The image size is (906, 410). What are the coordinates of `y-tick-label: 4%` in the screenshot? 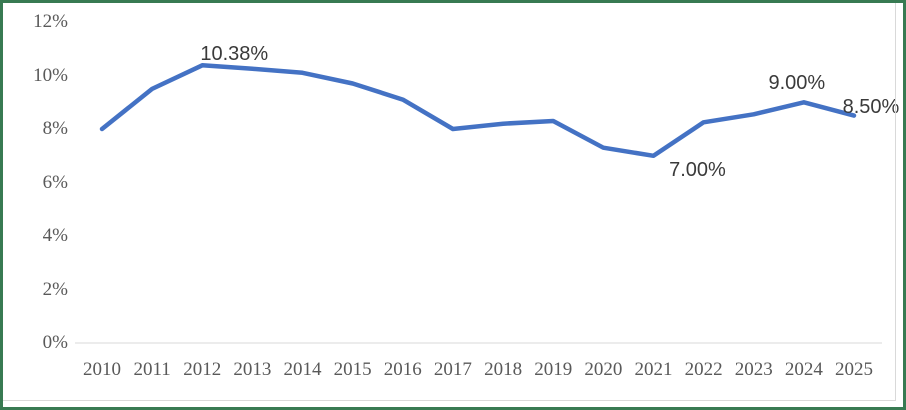 It's located at (55, 235).